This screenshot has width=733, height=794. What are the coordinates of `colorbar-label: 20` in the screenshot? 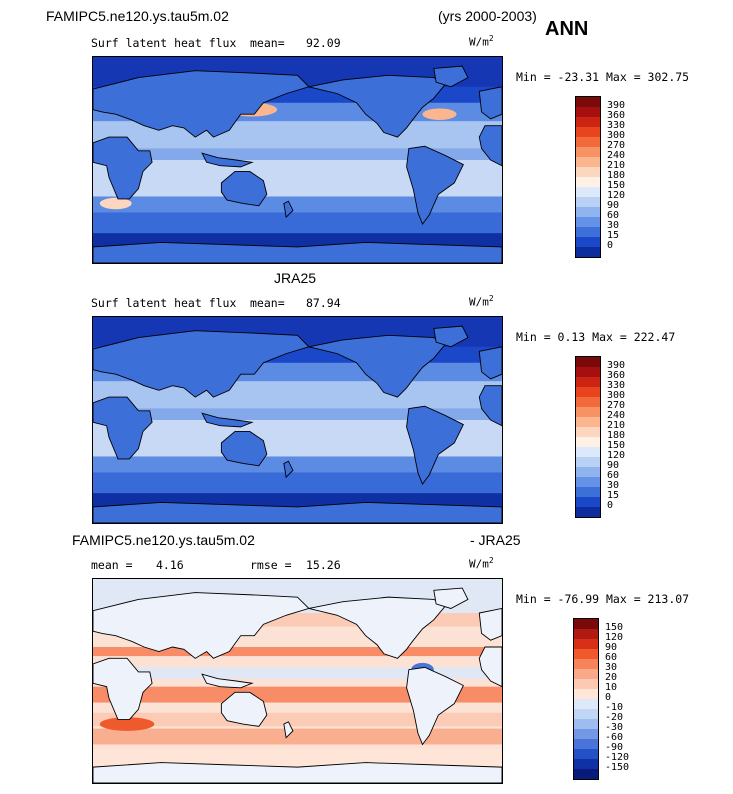 It's located at (611, 677).